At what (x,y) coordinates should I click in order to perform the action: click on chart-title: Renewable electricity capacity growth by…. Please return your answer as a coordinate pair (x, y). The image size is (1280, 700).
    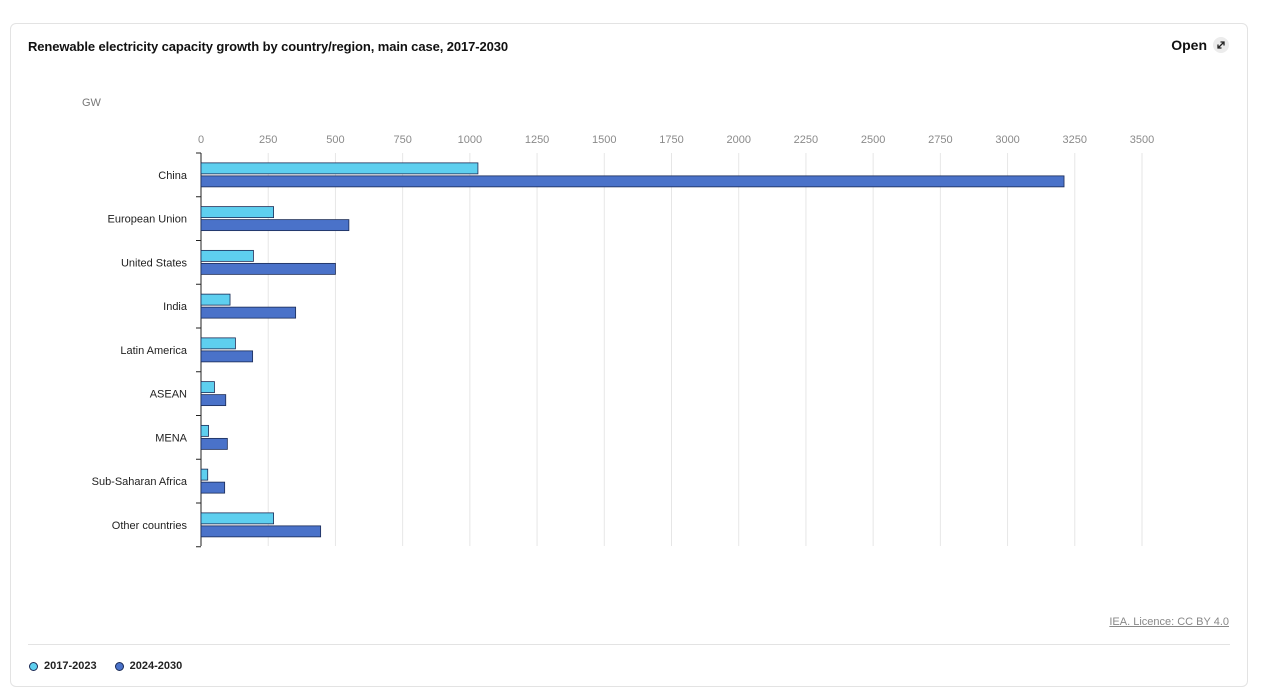
    Looking at the image, I should click on (268, 46).